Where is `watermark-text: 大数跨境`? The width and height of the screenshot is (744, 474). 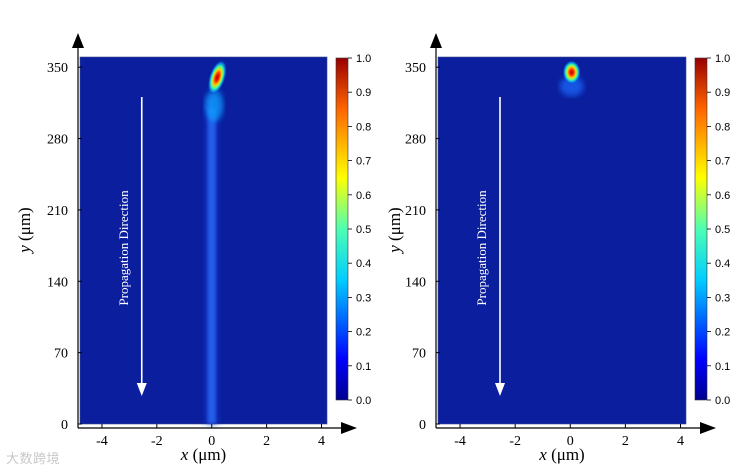 watermark-text: 大数跨境 is located at coordinates (33, 459).